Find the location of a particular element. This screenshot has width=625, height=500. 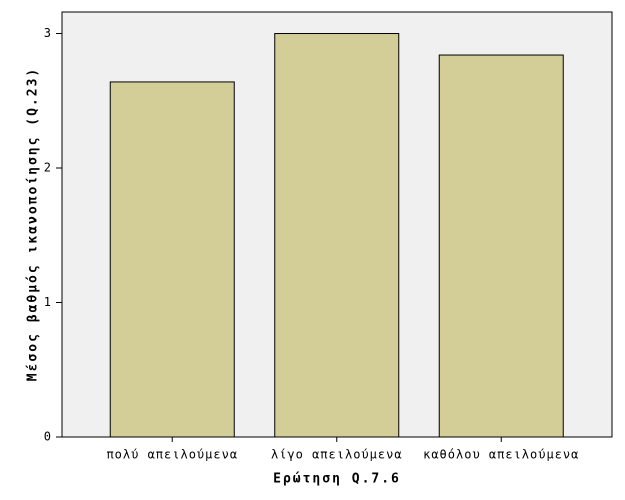

y-tick-label: 2 is located at coordinates (48, 168).